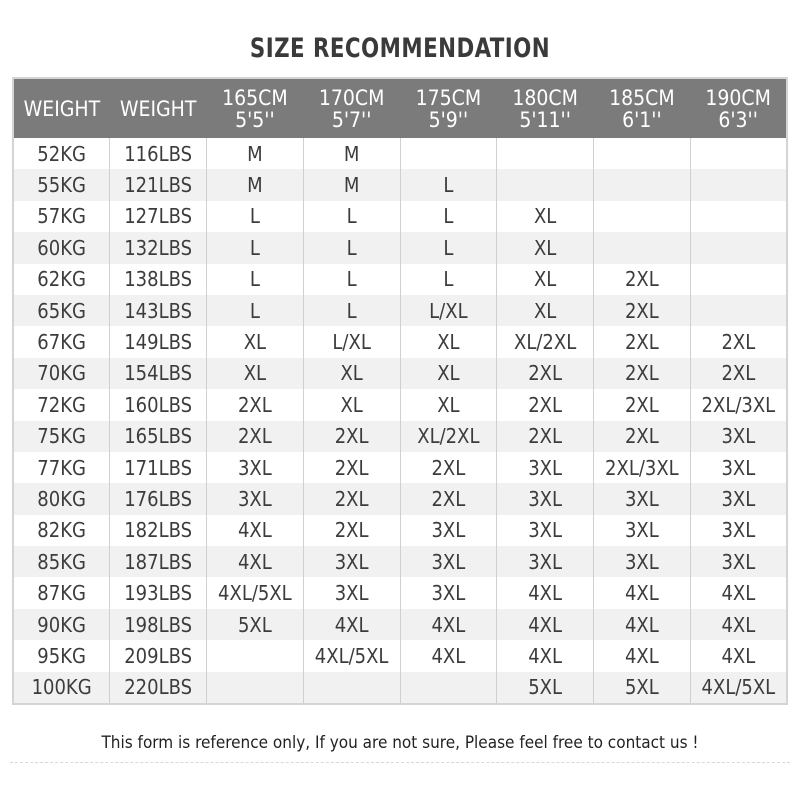 Image resolution: width=800 pixels, height=800 pixels. What do you see at coordinates (61, 562) in the screenshot?
I see `table-cell: 85KG` at bounding box center [61, 562].